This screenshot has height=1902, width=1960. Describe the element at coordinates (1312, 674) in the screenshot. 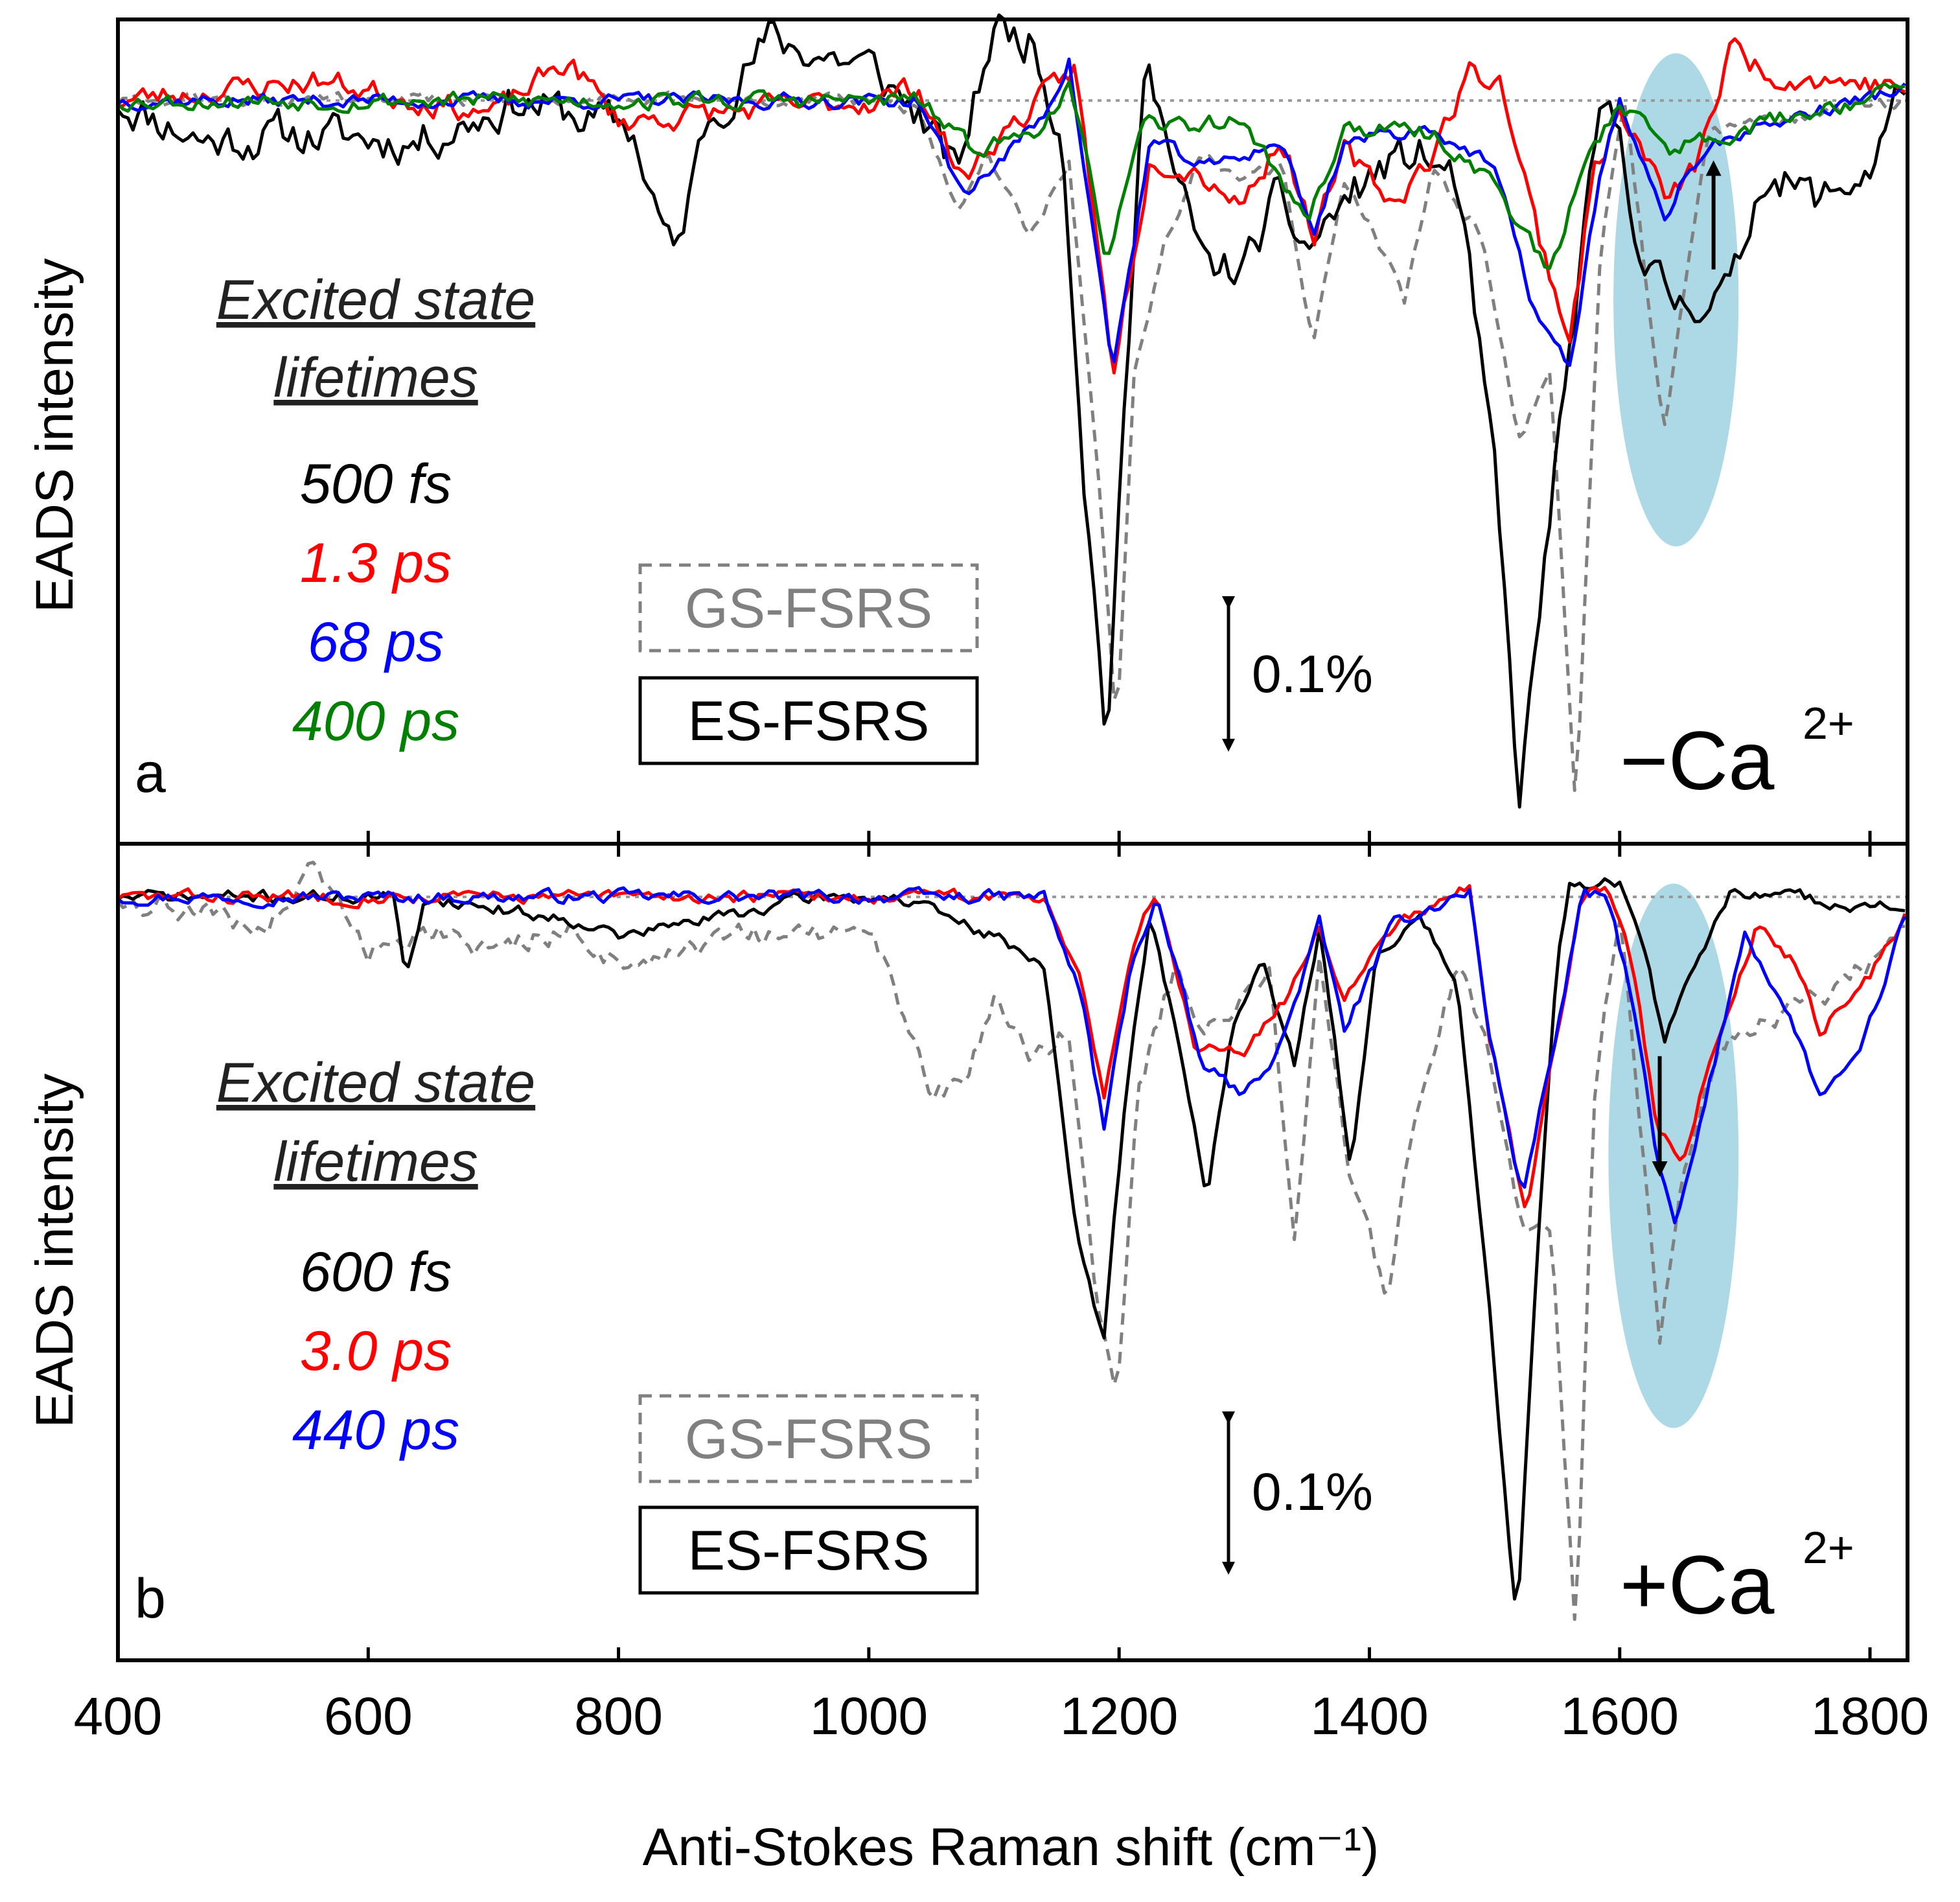

I see `scale-label-a: 0.1%` at that location.